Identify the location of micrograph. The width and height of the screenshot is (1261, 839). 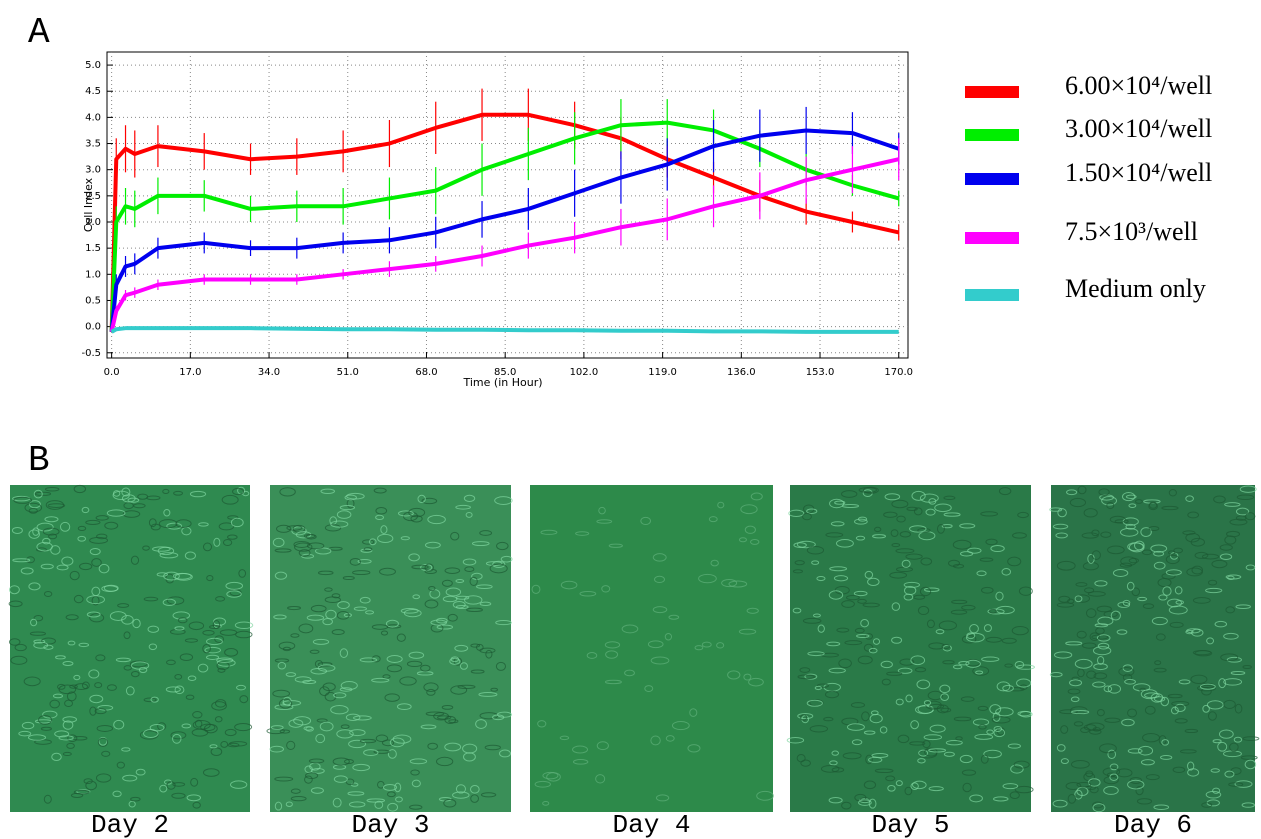
(1154, 649).